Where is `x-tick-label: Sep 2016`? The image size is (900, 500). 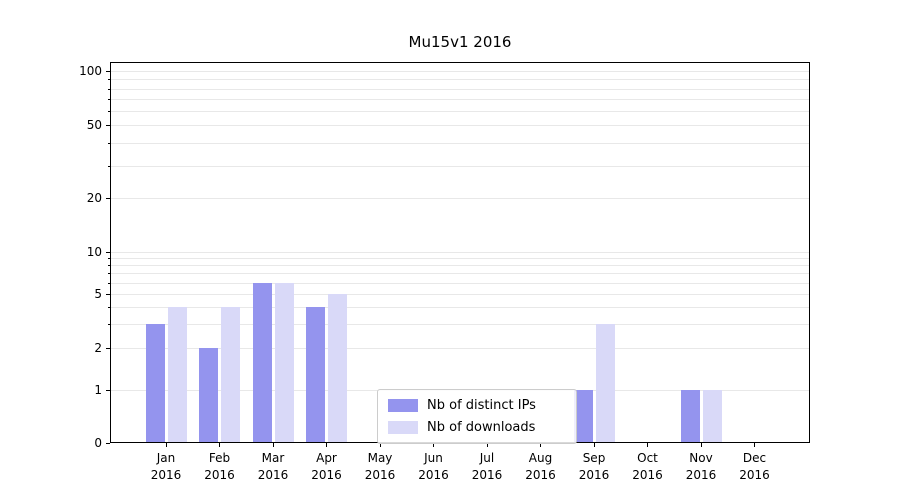 x-tick-label: Sep 2016 is located at coordinates (594, 466).